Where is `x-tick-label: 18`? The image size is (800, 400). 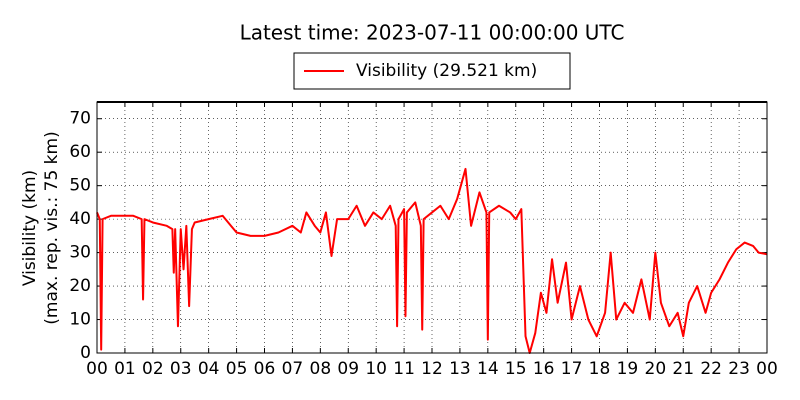 x-tick-label: 18 is located at coordinates (600, 369).